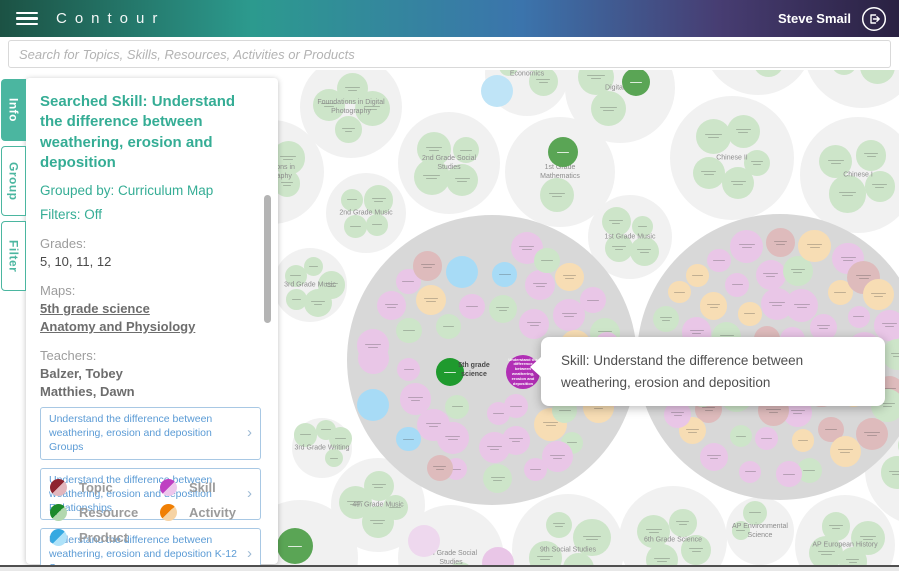  I want to click on logout-icon, so click(874, 19).